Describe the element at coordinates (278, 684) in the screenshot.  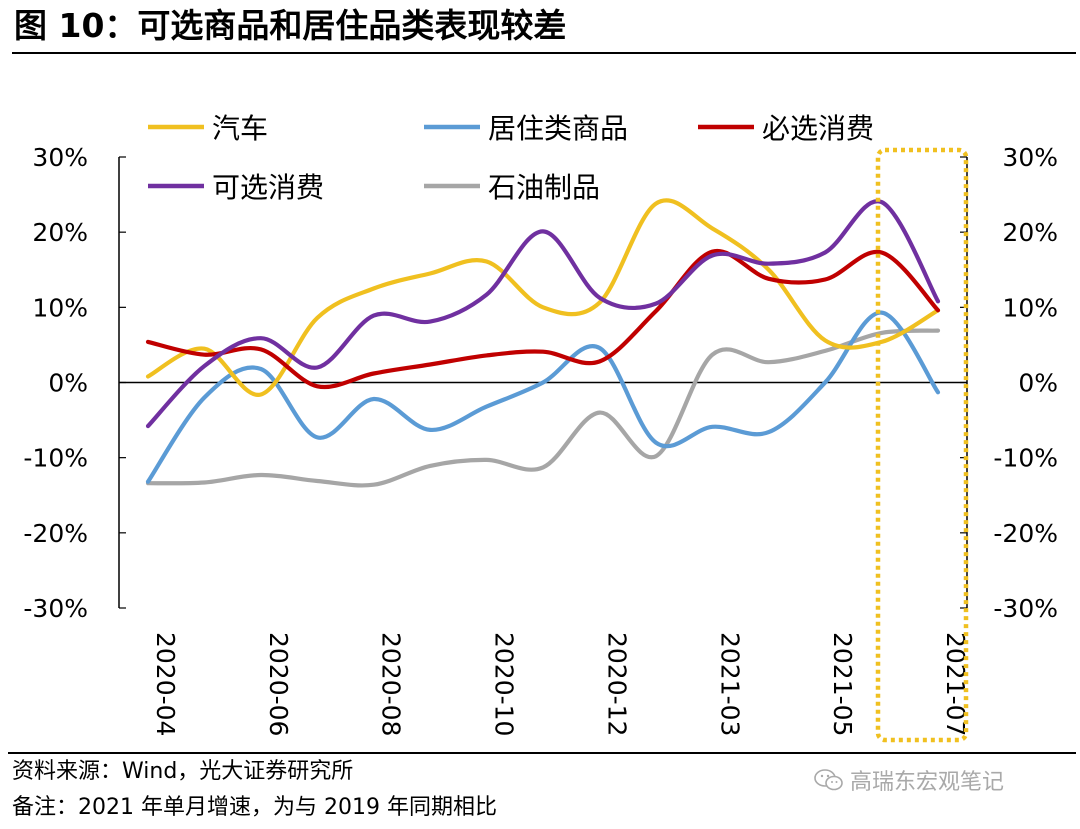
I see `x-tick-label: 2020-06` at that location.